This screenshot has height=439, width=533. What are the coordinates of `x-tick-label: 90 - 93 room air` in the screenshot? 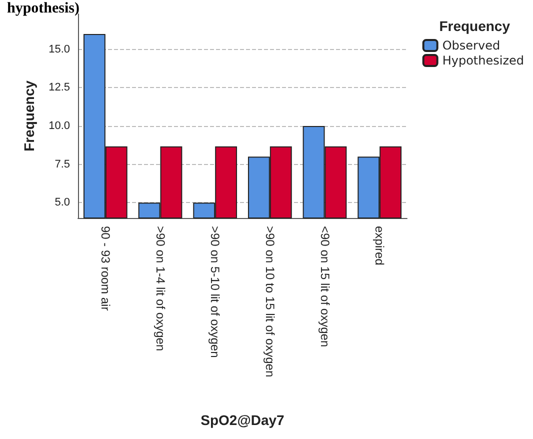 It's located at (105, 268).